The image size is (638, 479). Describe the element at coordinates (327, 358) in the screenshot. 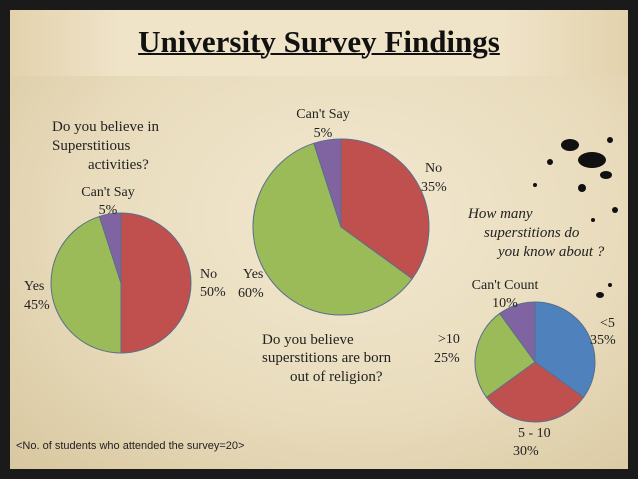

I see `pie2-question-line: superstitions are born` at that location.